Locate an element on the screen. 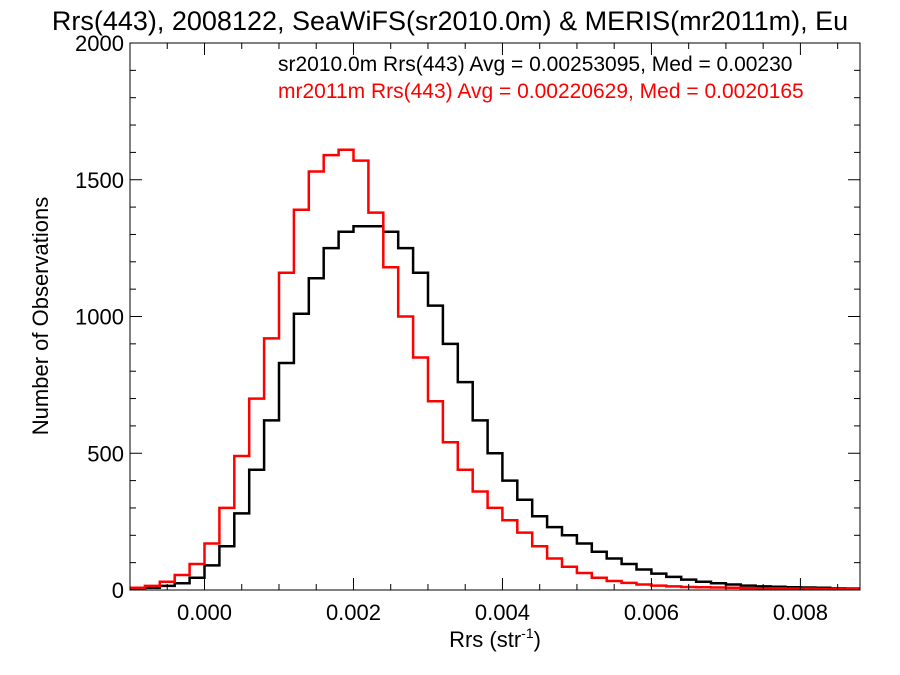 The width and height of the screenshot is (900, 675). y-tick-label: 0 is located at coordinates (118, 590).